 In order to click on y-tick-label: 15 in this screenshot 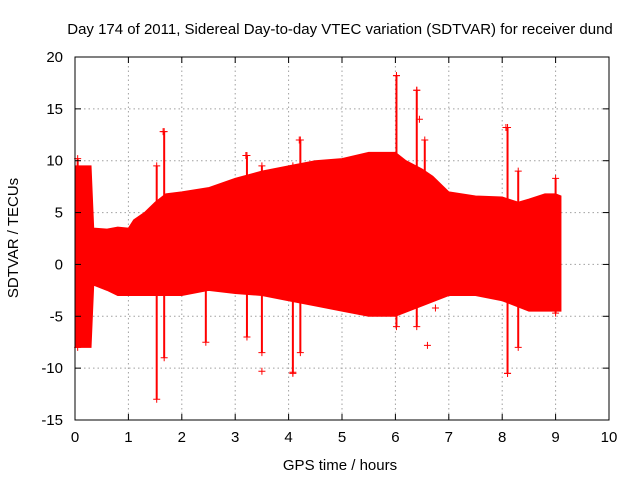, I will do `click(54, 109)`.